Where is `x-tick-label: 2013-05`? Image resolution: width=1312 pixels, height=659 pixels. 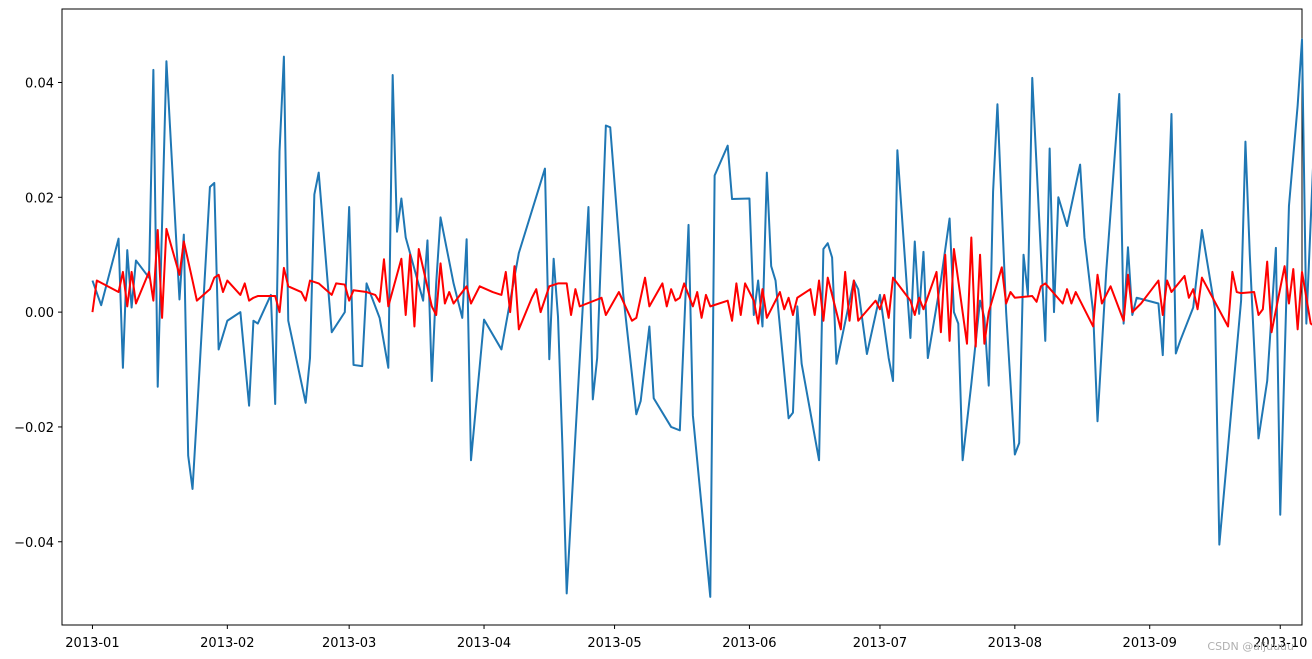
x-tick-label: 2013-05 is located at coordinates (614, 643).